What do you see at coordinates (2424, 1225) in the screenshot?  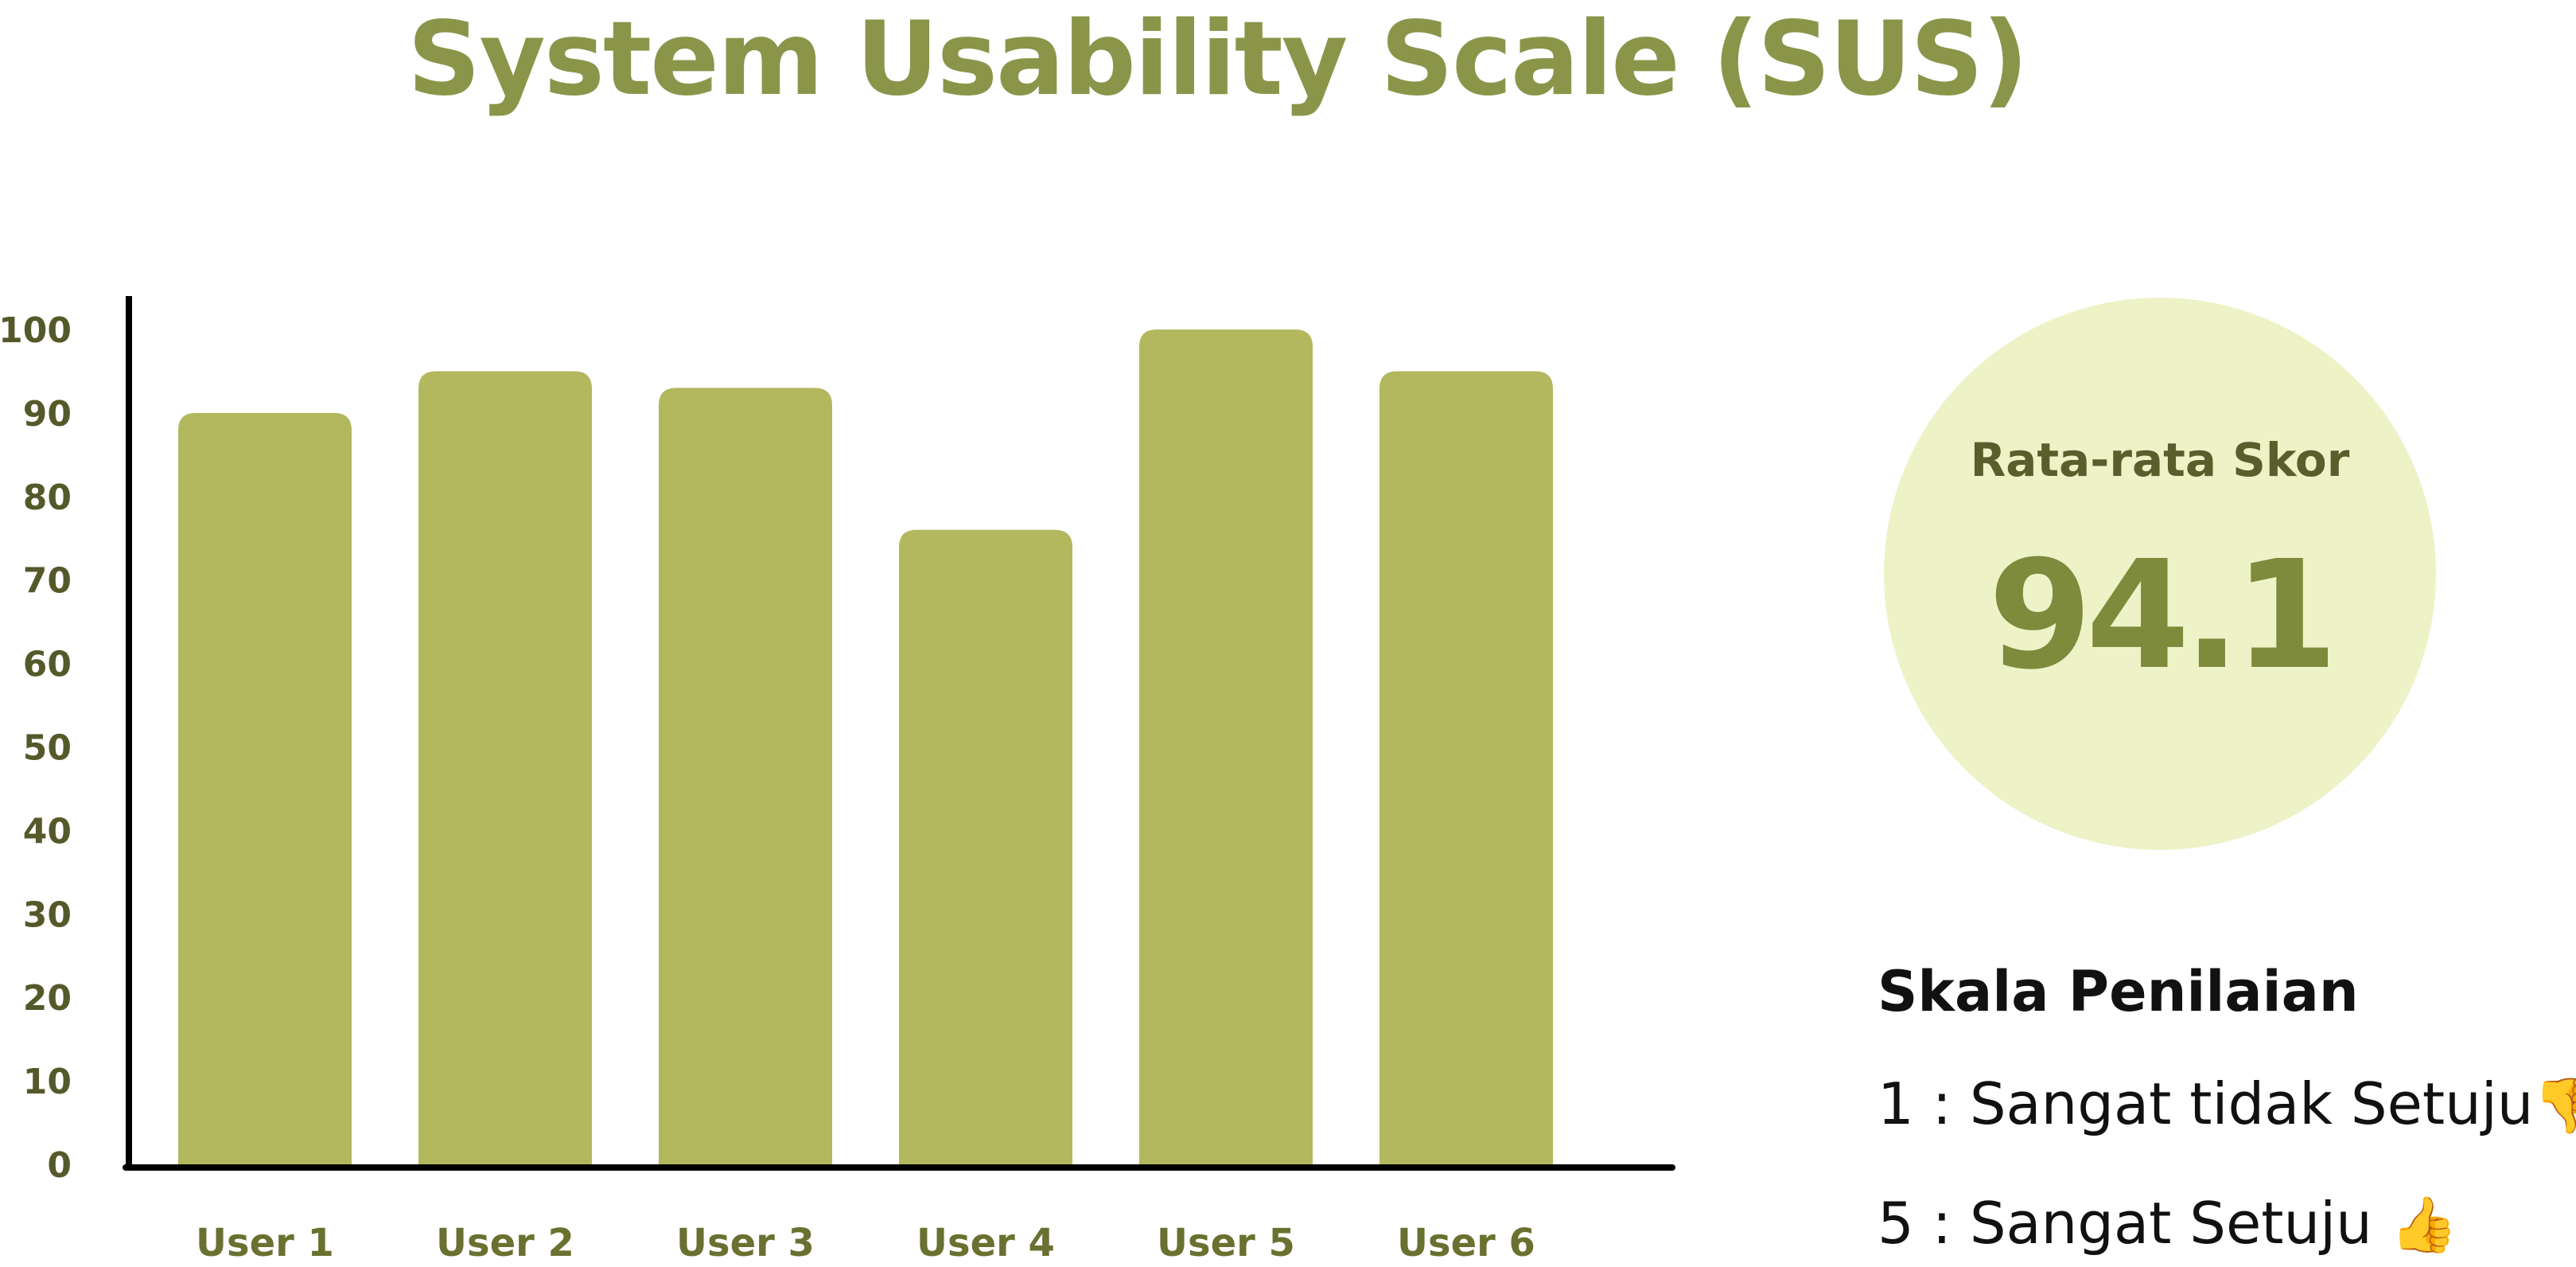 I see `thumbs-up-icon: 👍` at bounding box center [2424, 1225].